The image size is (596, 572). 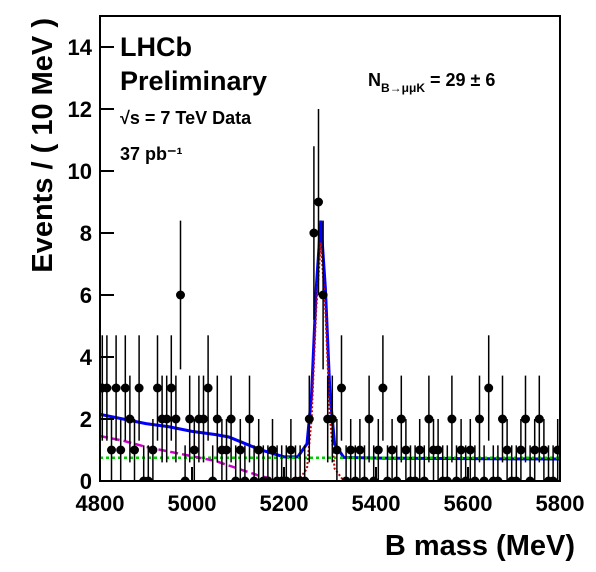 What do you see at coordinates (192, 503) in the screenshot?
I see `x-tick-label: 5000` at bounding box center [192, 503].